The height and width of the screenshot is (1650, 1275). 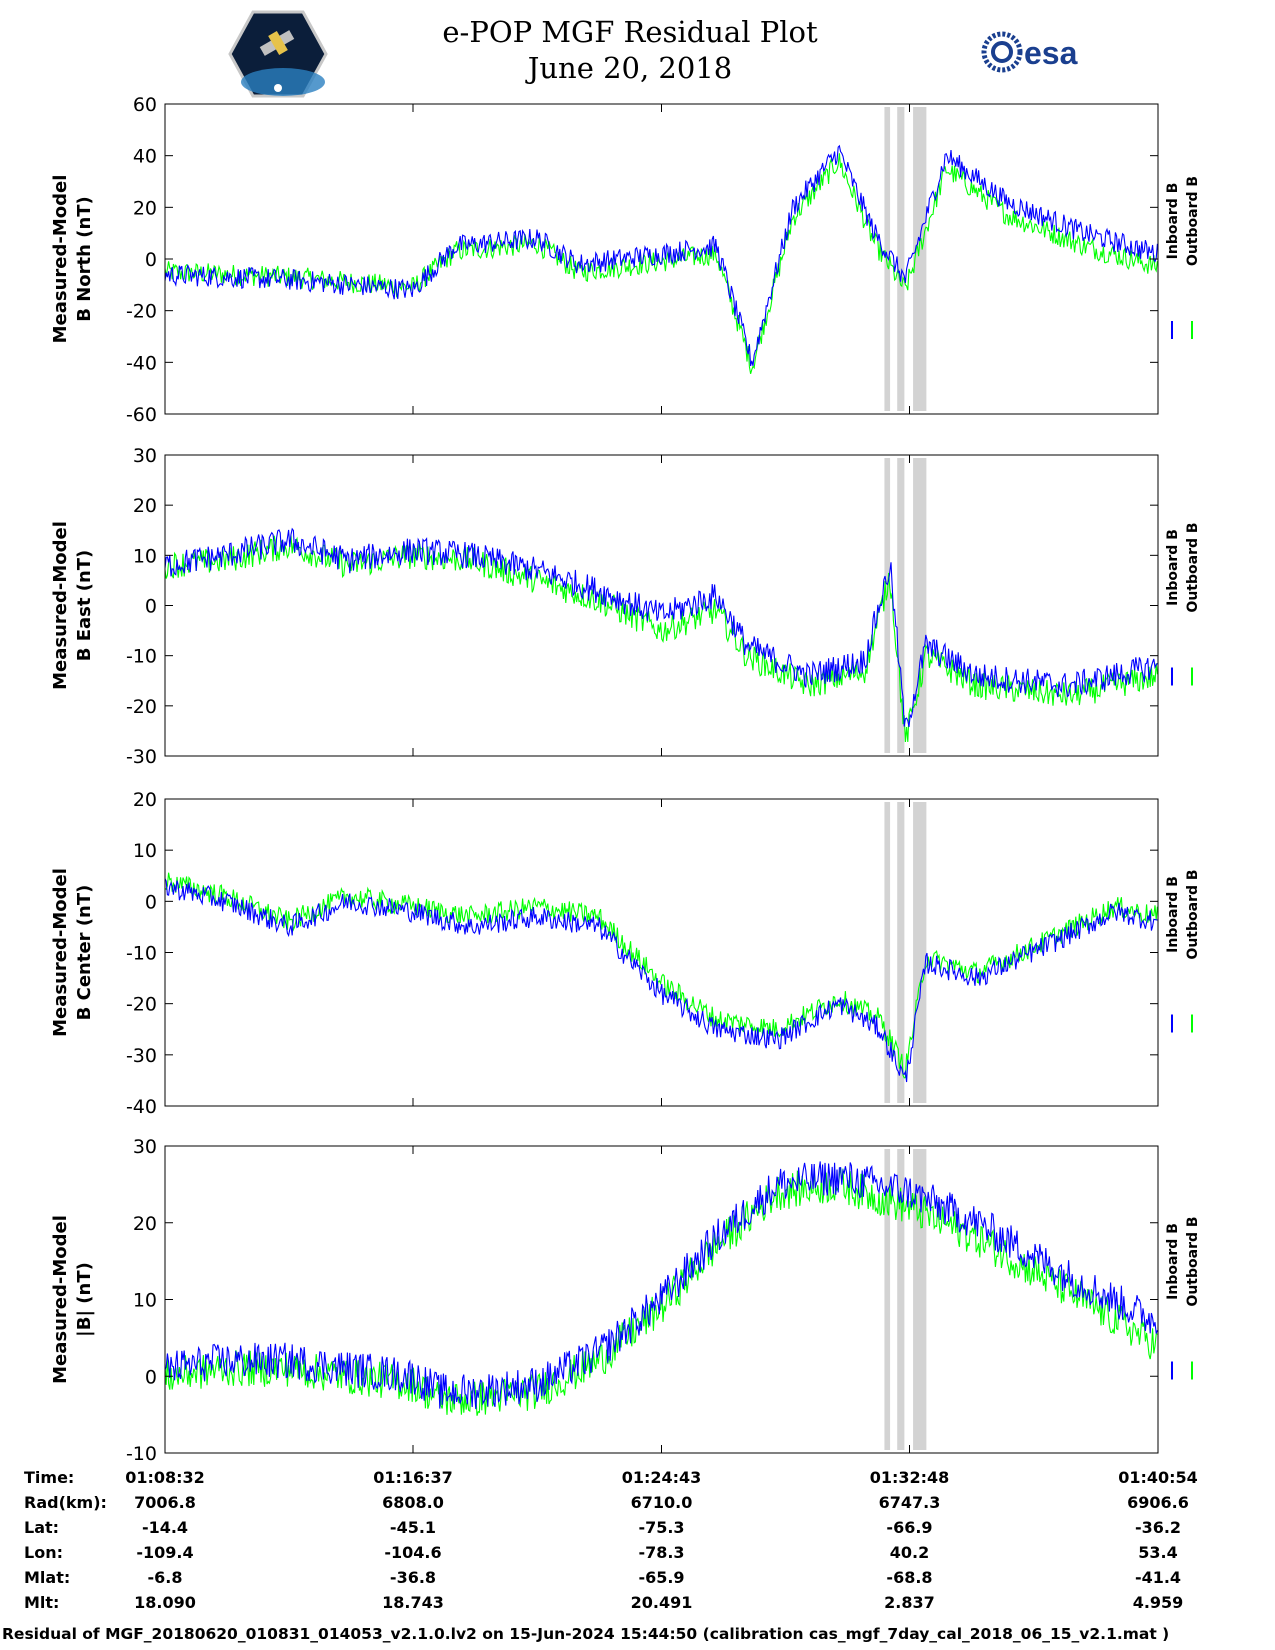 What do you see at coordinates (43, 1552) in the screenshot?
I see `orbit-info-label: Lon:` at bounding box center [43, 1552].